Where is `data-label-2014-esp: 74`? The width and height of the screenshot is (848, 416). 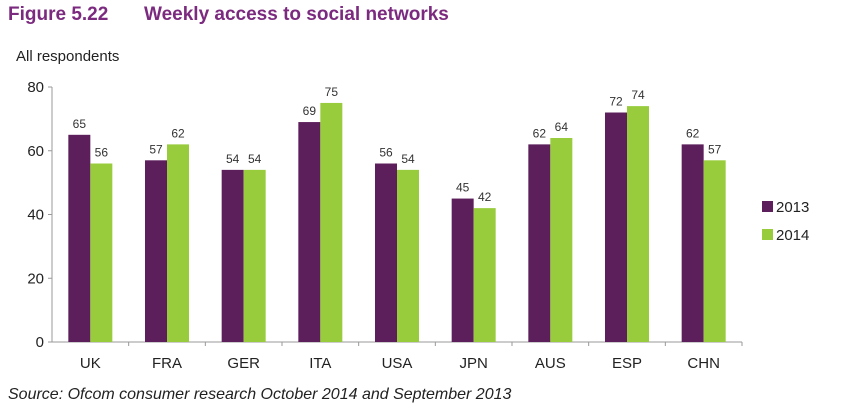
data-label-2014-esp: 74 is located at coordinates (638, 95).